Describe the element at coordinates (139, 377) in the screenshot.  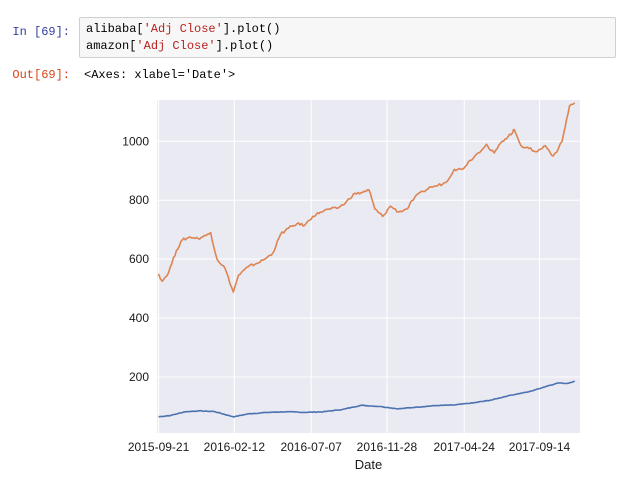
I see `y-tick-label: 200` at that location.